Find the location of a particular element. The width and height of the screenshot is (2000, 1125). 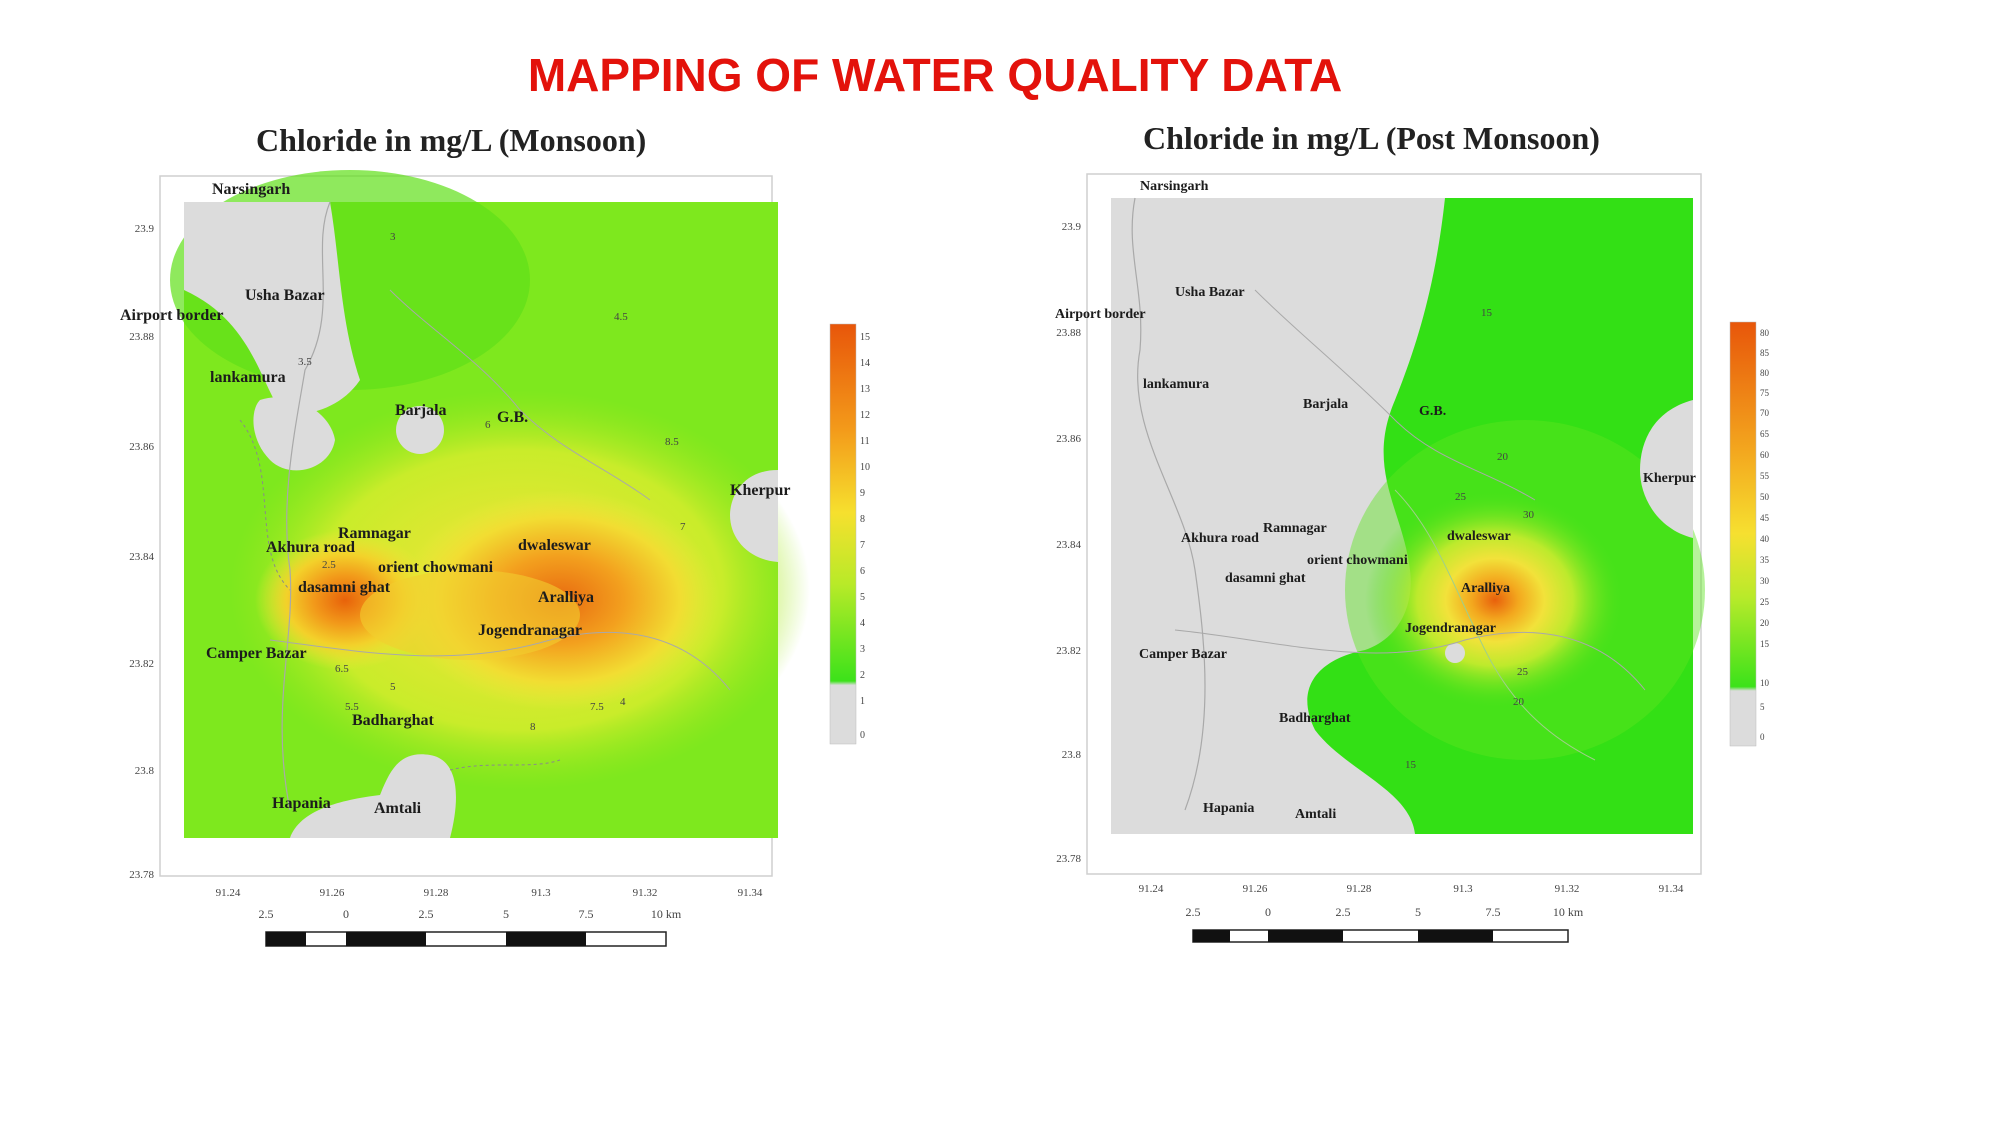

svg-text: 13 is located at coordinates (865, 389).